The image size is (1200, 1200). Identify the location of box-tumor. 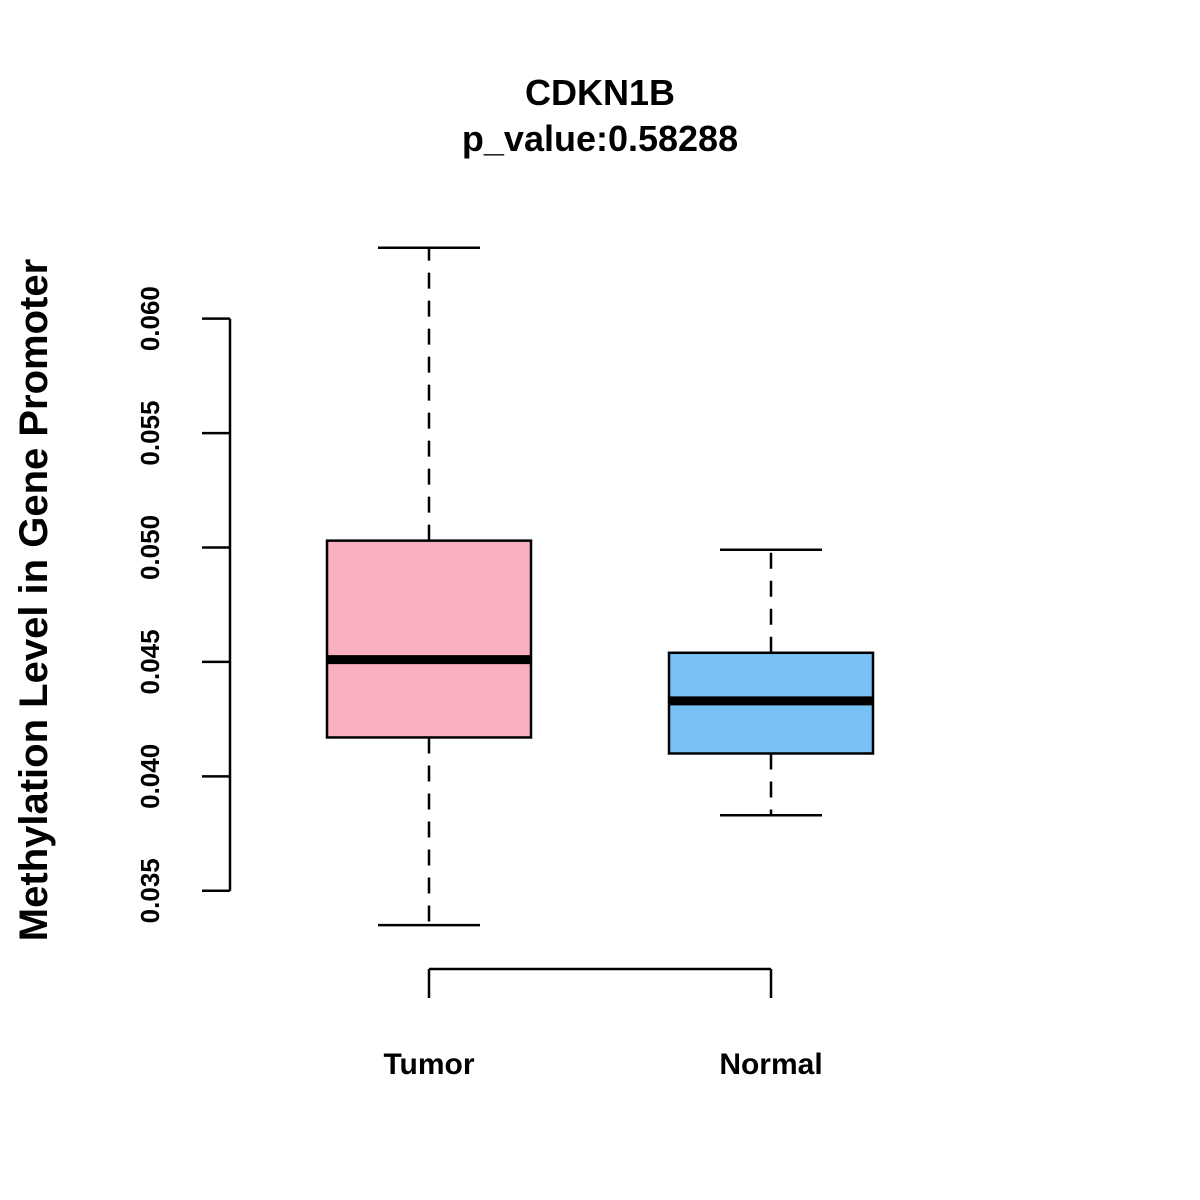
(429, 586).